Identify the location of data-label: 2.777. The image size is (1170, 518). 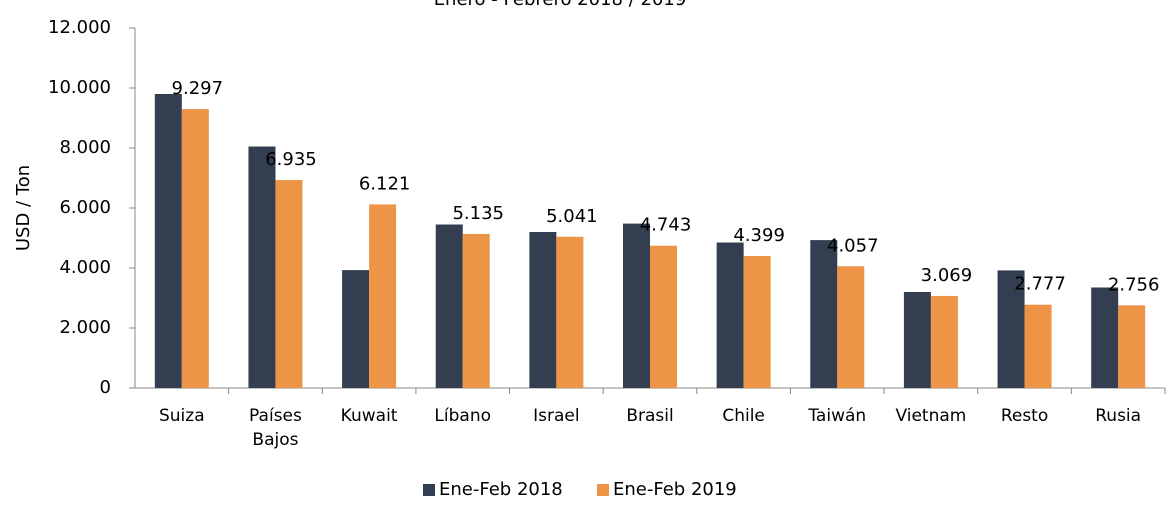
(1040, 284).